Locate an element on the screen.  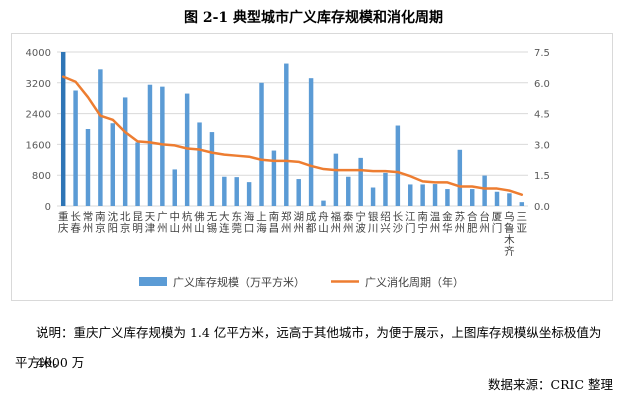
x-tick-label: 厦门 is located at coordinates (497, 223).